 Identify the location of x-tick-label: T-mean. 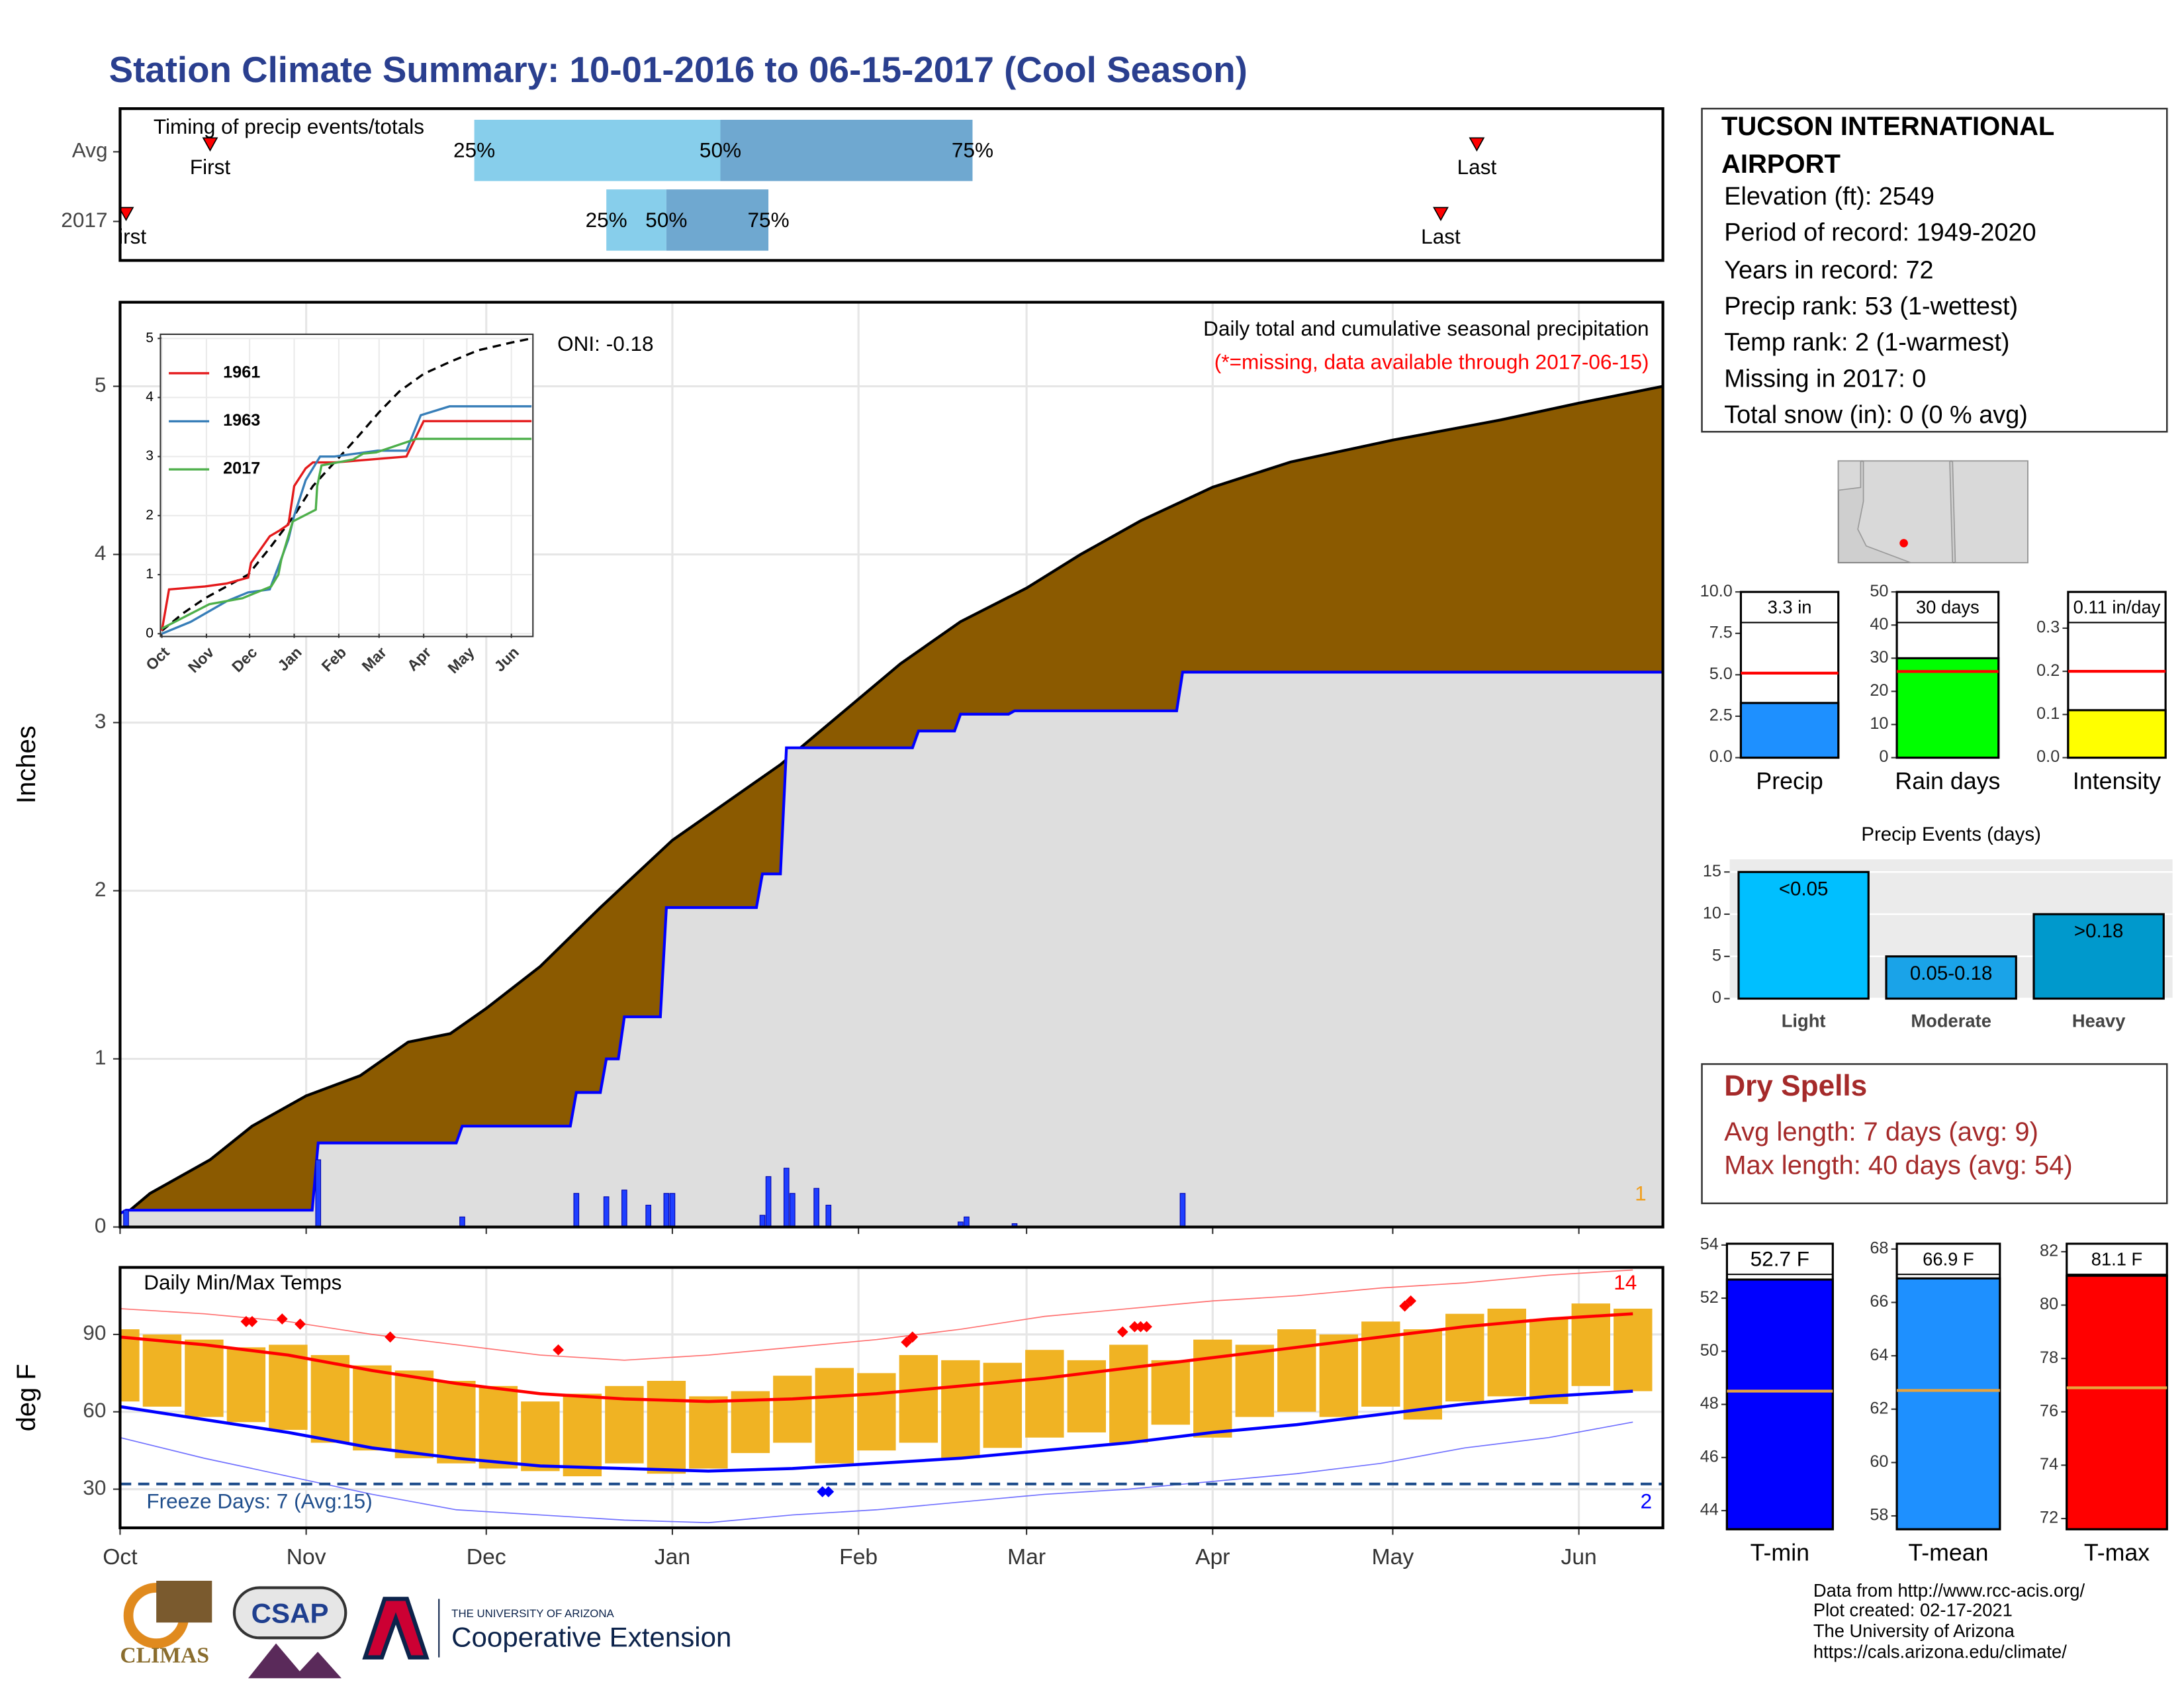
(1948, 1552).